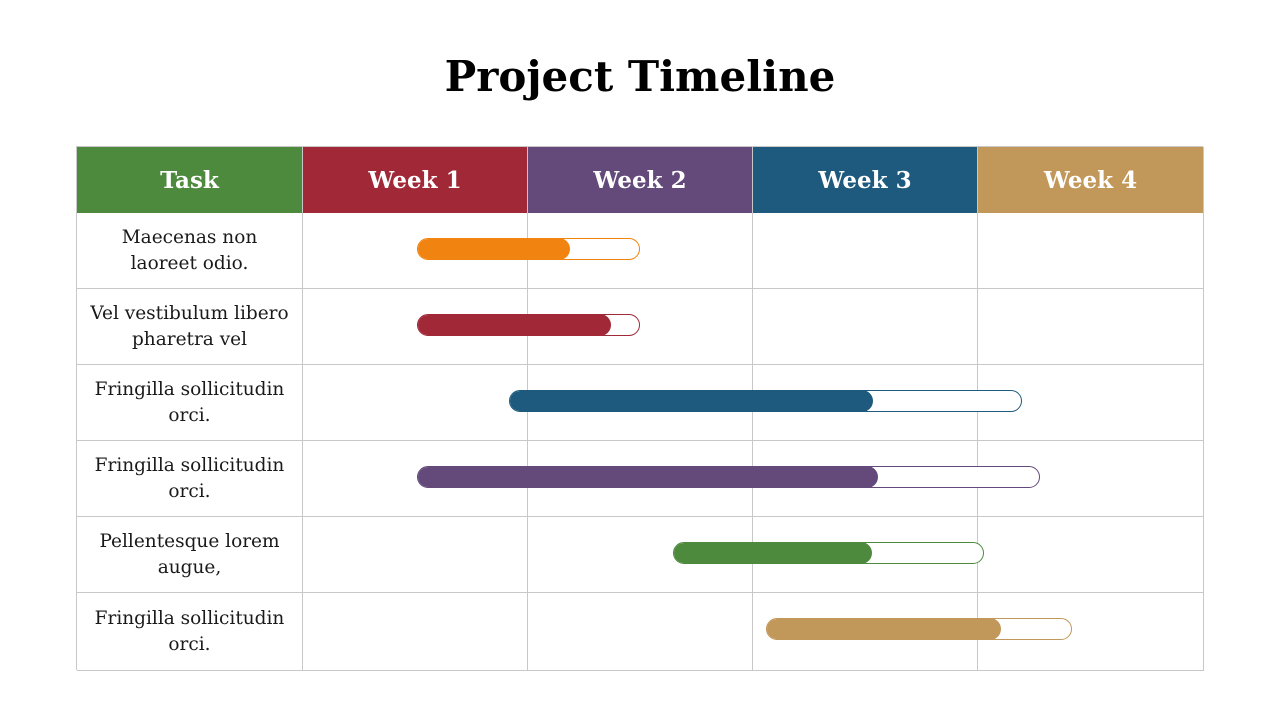 The height and width of the screenshot is (720, 1280). I want to click on header-week-1: Week 1, so click(415, 180).